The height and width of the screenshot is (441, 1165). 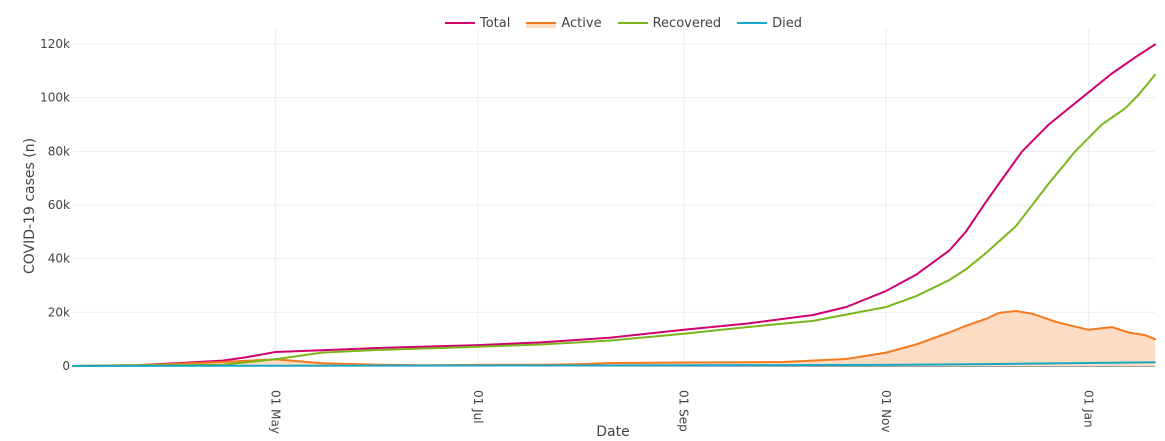 I want to click on legend-item-active: Active, so click(x=564, y=23).